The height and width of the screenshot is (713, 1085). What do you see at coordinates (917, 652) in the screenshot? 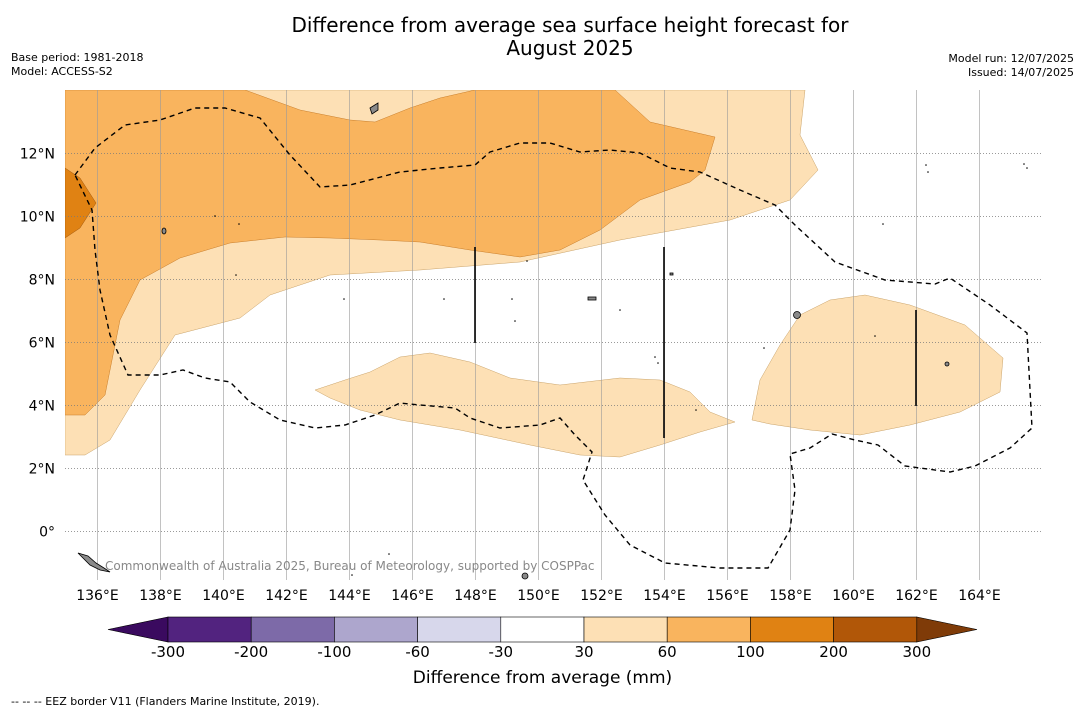
I see `colorbar-tick-label: 300` at bounding box center [917, 652].